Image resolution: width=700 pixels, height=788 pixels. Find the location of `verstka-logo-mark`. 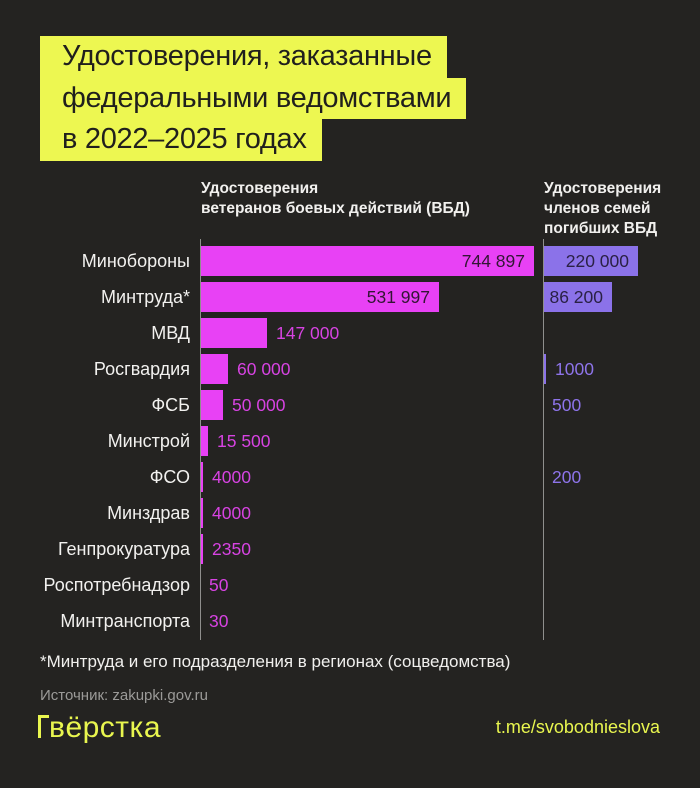

verstka-logo-mark is located at coordinates (43, 726).